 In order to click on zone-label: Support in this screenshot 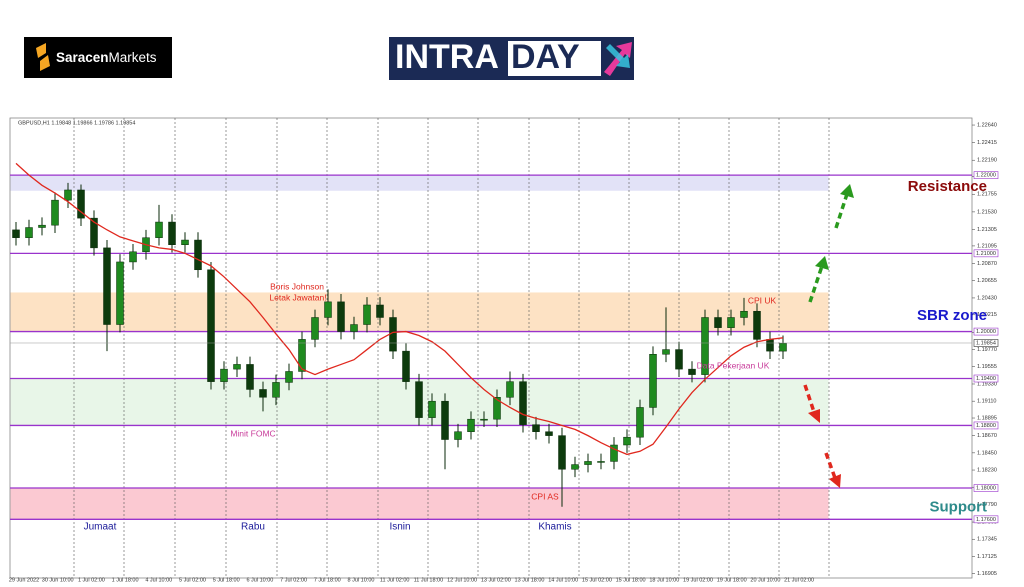, I will do `click(959, 507)`.